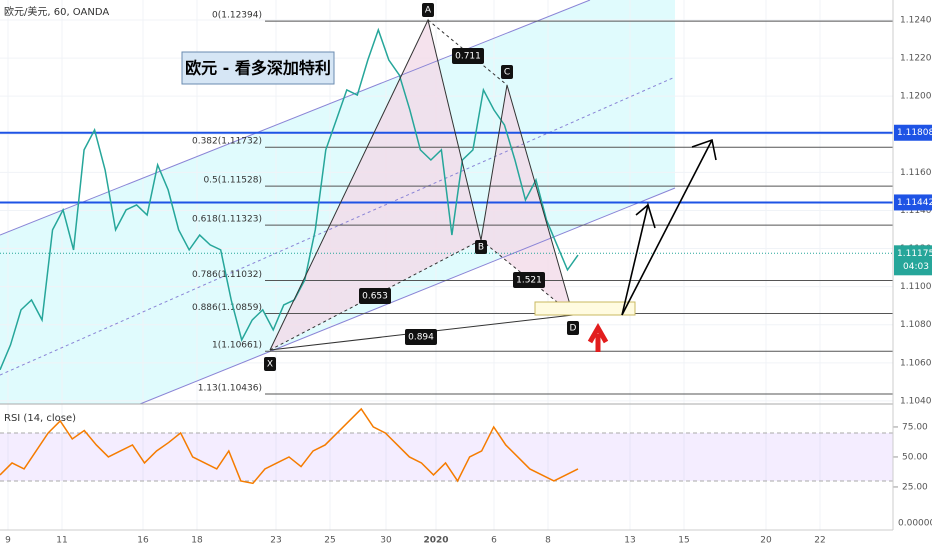 This screenshot has width=932, height=554. I want to click on rsi-band, so click(446, 456).